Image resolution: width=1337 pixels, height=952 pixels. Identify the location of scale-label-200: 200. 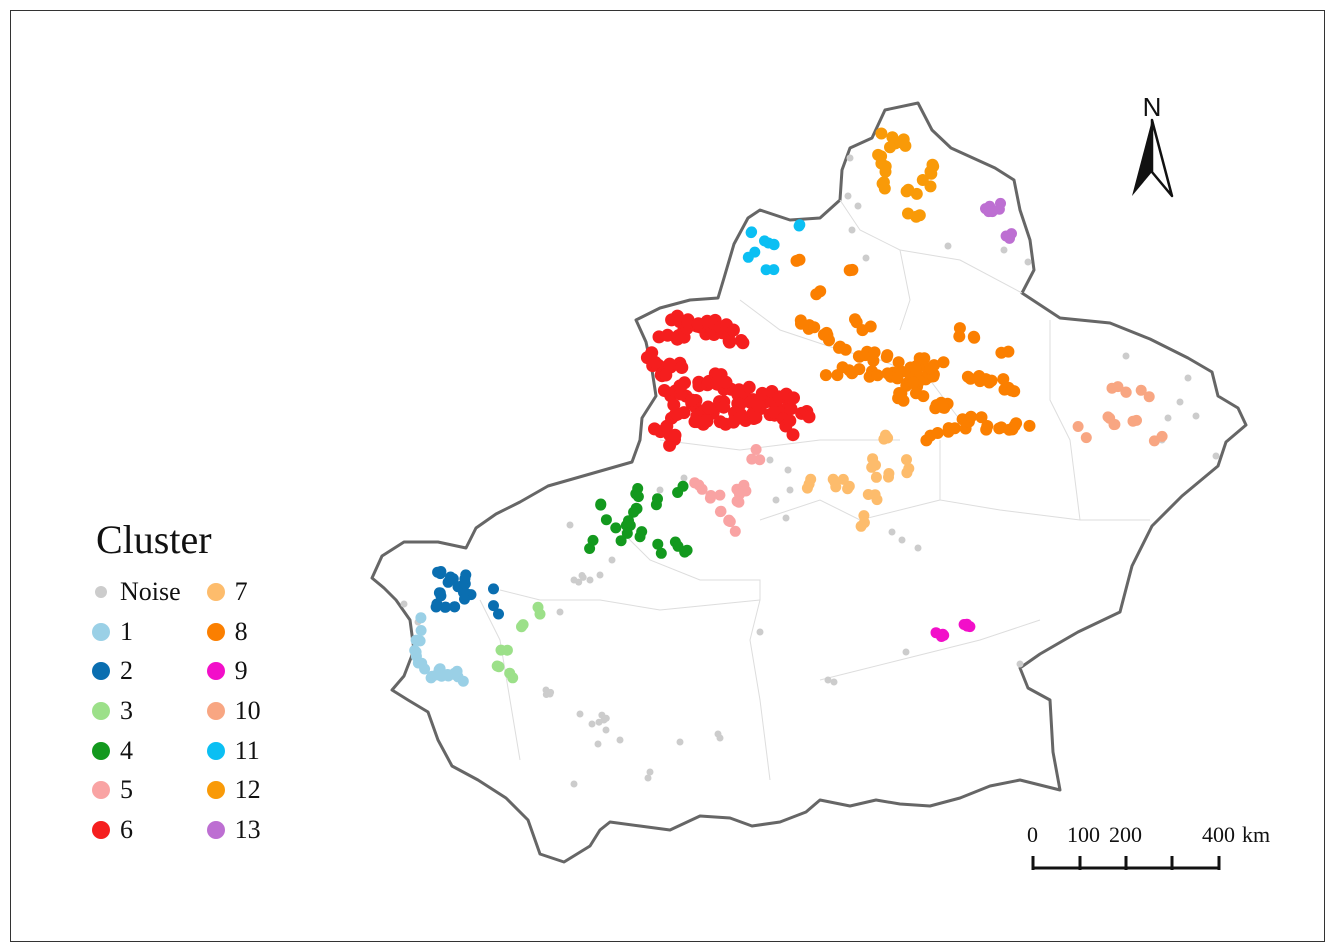
(1125, 834).